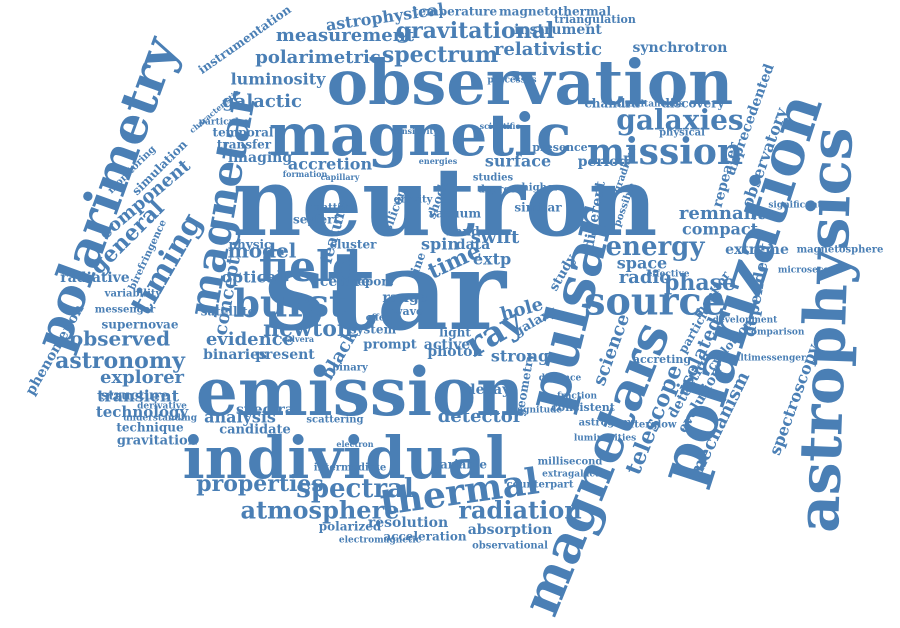  What do you see at coordinates (150, 428) in the screenshot?
I see `word-technique: technique` at bounding box center [150, 428].